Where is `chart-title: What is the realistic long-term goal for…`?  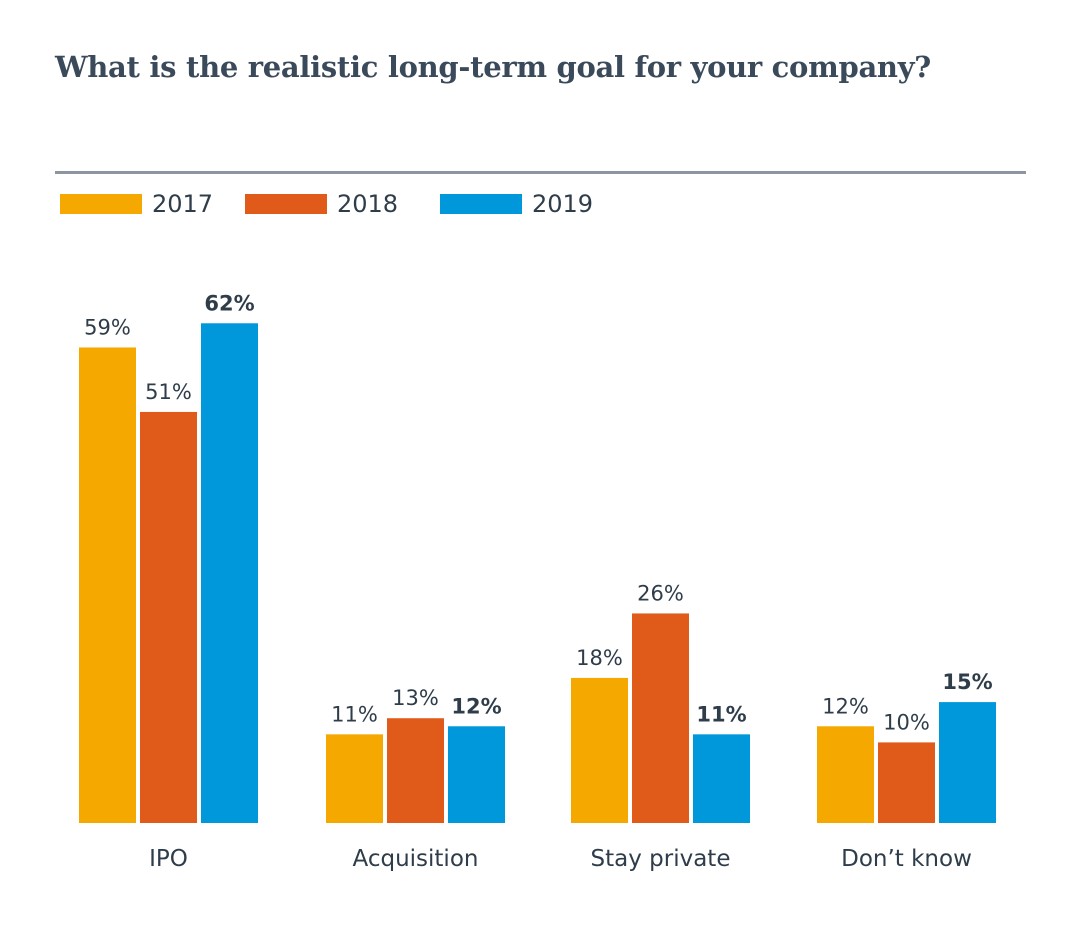 chart-title: What is the realistic long-term goal for… is located at coordinates (493, 67).